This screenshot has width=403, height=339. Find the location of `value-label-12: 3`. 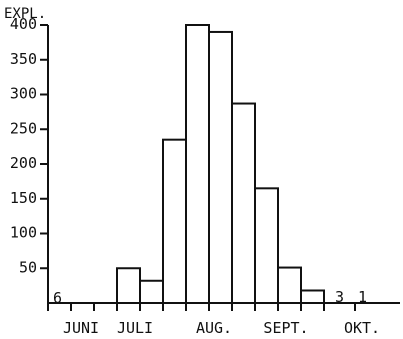

value-label-12: 3 is located at coordinates (339, 297).